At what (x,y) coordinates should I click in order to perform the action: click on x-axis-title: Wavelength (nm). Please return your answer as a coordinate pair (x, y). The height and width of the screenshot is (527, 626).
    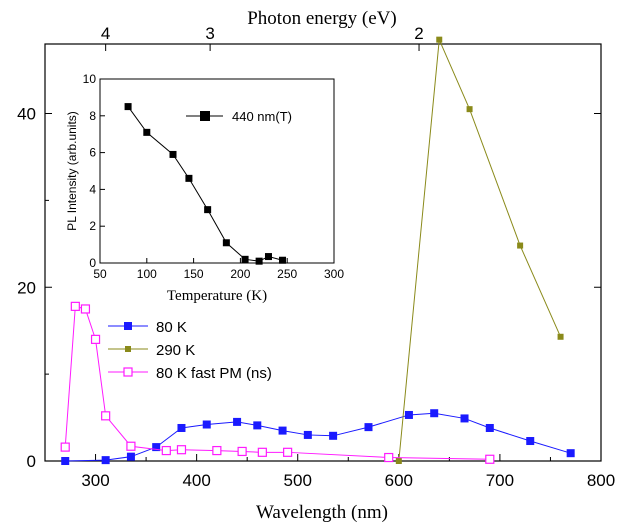
    Looking at the image, I should click on (322, 512).